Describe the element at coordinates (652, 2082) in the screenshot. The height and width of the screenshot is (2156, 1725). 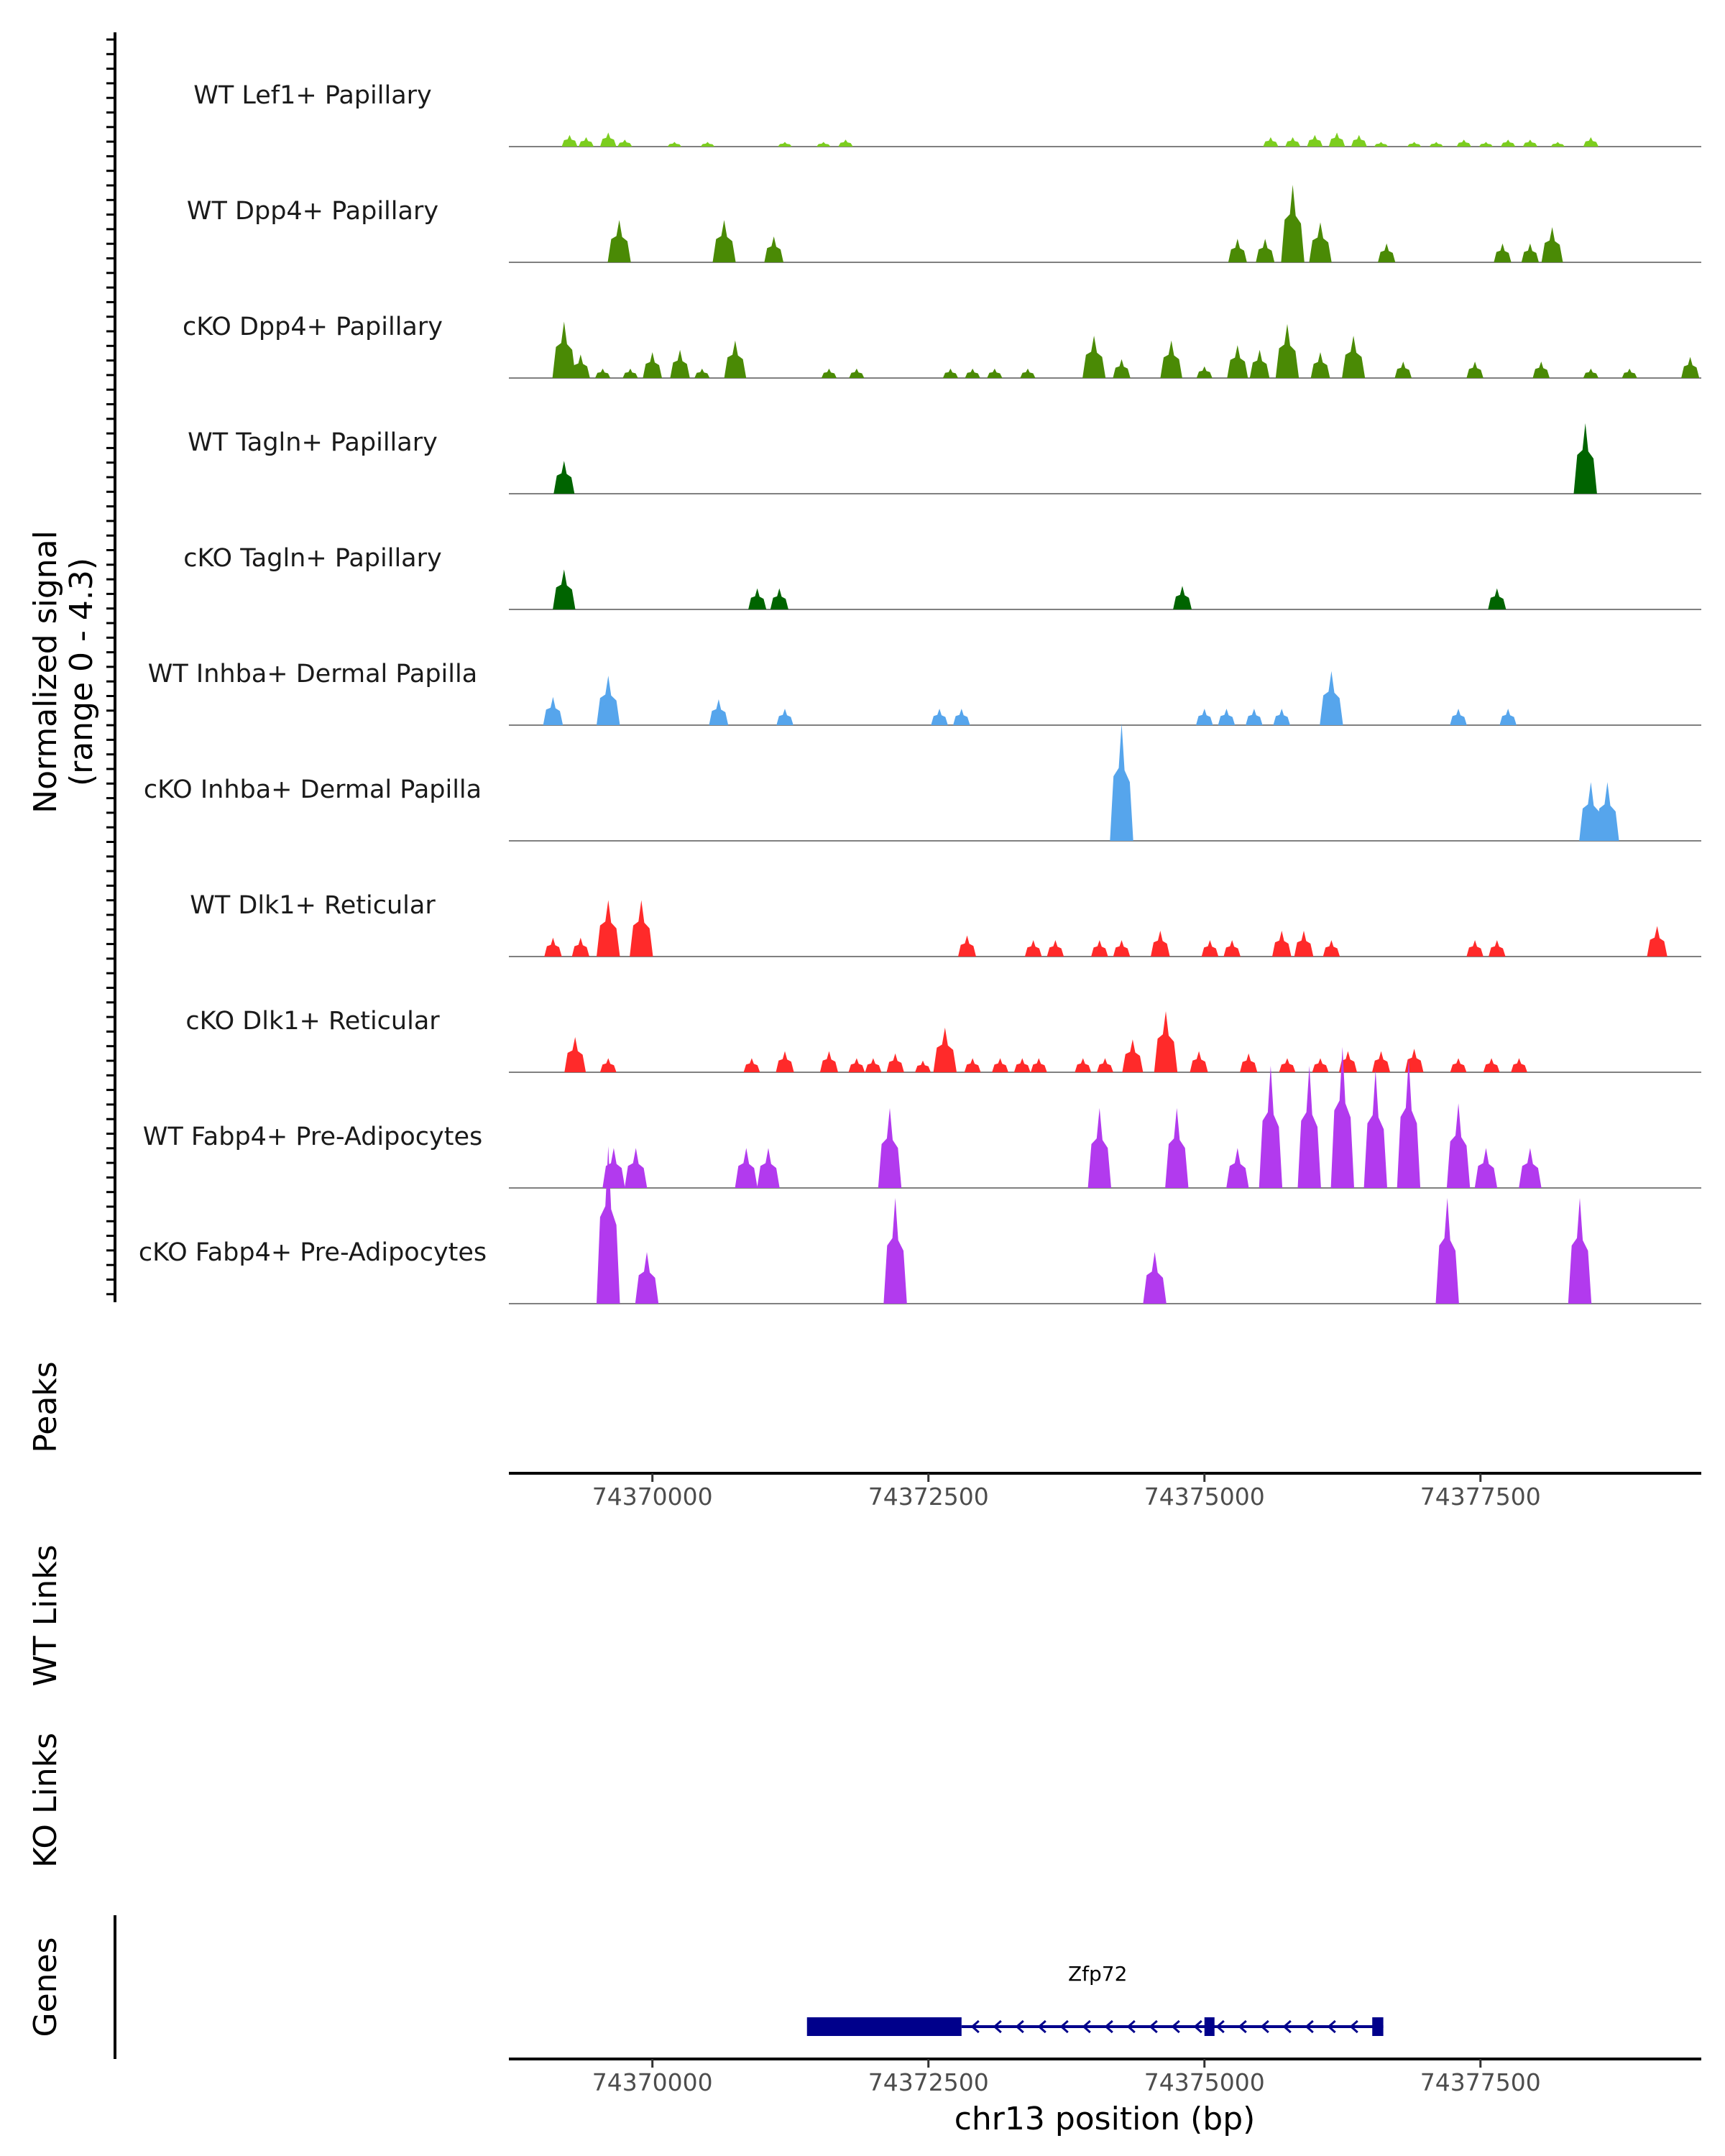
I see `x-tick-label: 74370000` at that location.